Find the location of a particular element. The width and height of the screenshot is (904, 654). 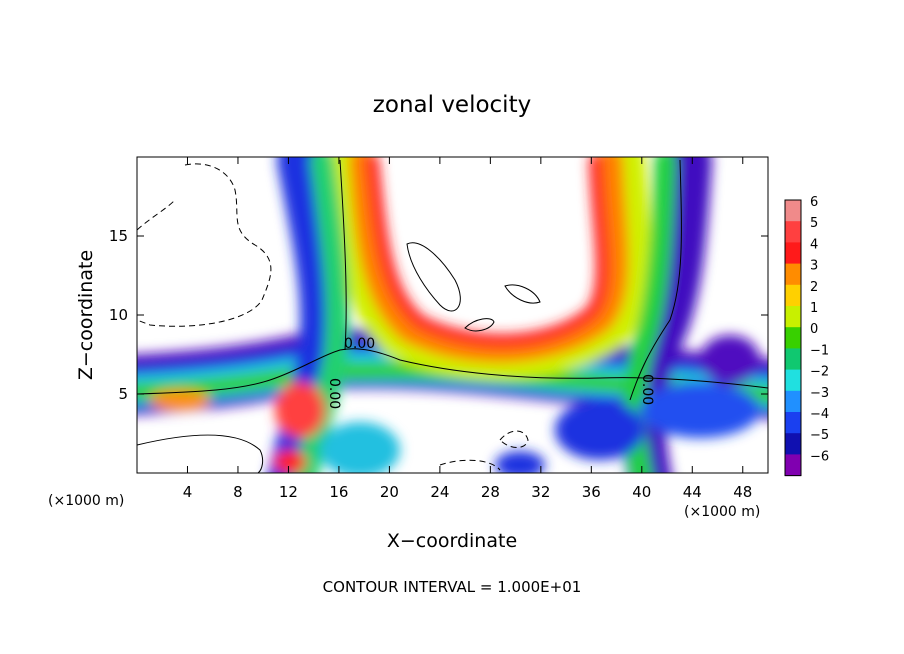

contour-label-top: 0.00 is located at coordinates (359, 344).